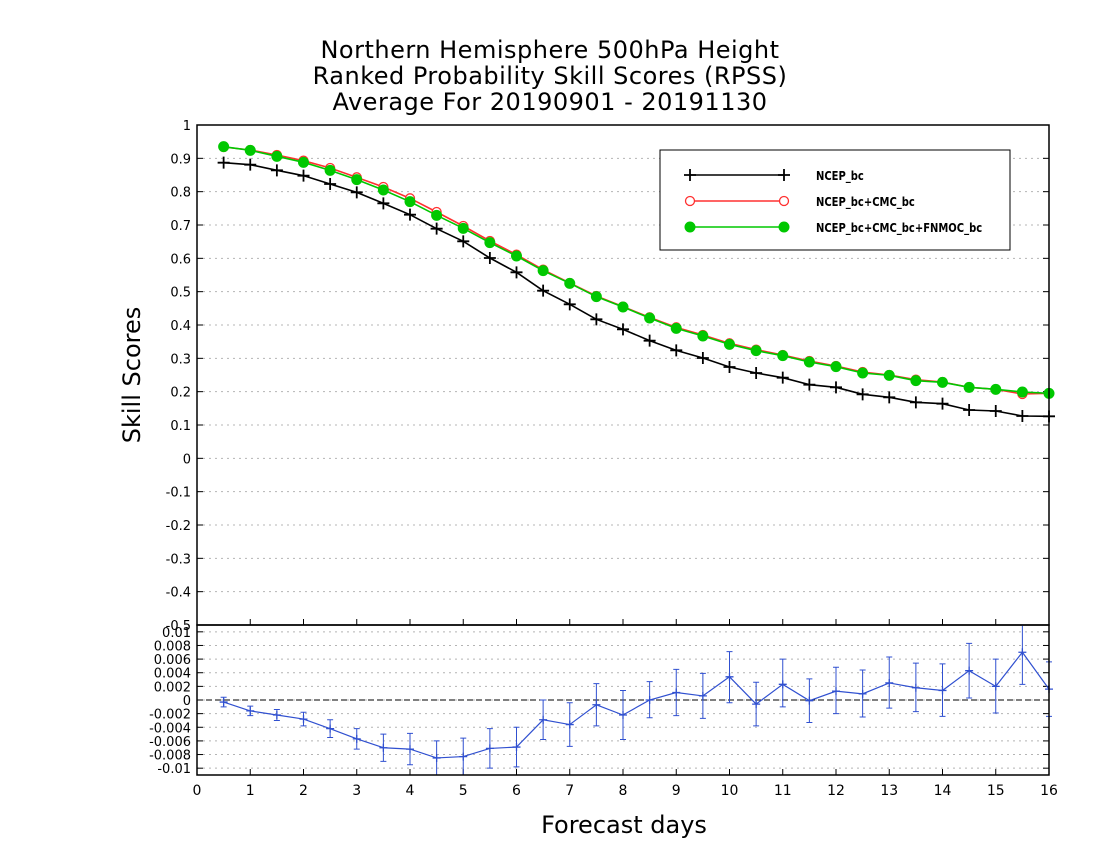  Describe the element at coordinates (178, 559) in the screenshot. I see `y-tick-label: -0.3` at that location.